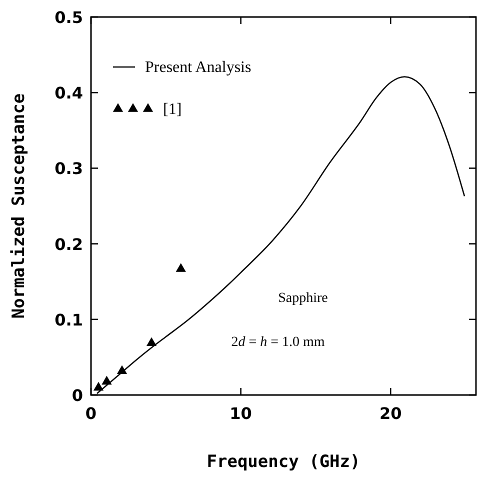  I want to click on x-tick-label: 20, so click(390, 413).